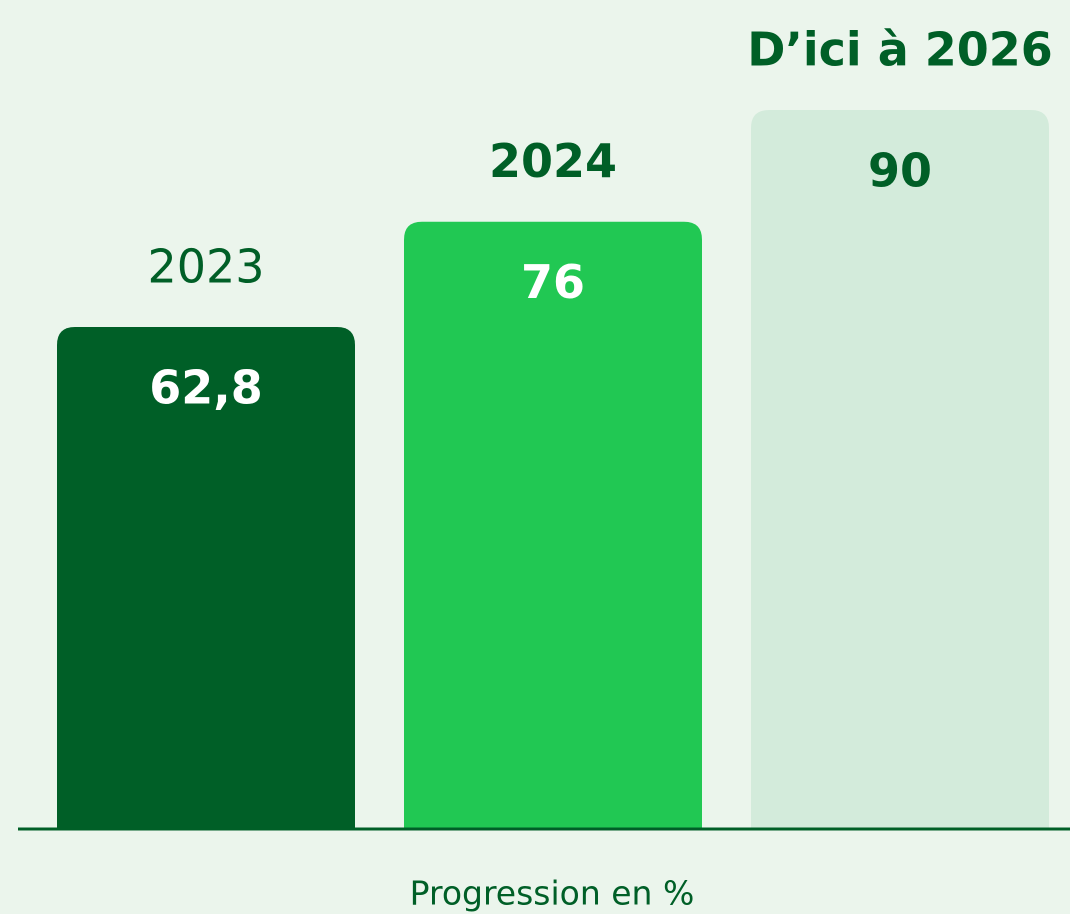 This screenshot has width=1070, height=914. Describe the element at coordinates (552, 893) in the screenshot. I see `x-axis-label: Progression en %` at that location.